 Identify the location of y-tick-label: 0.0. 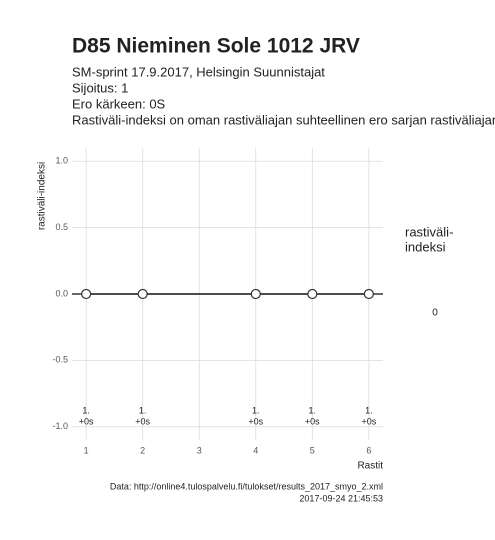
(61, 293).